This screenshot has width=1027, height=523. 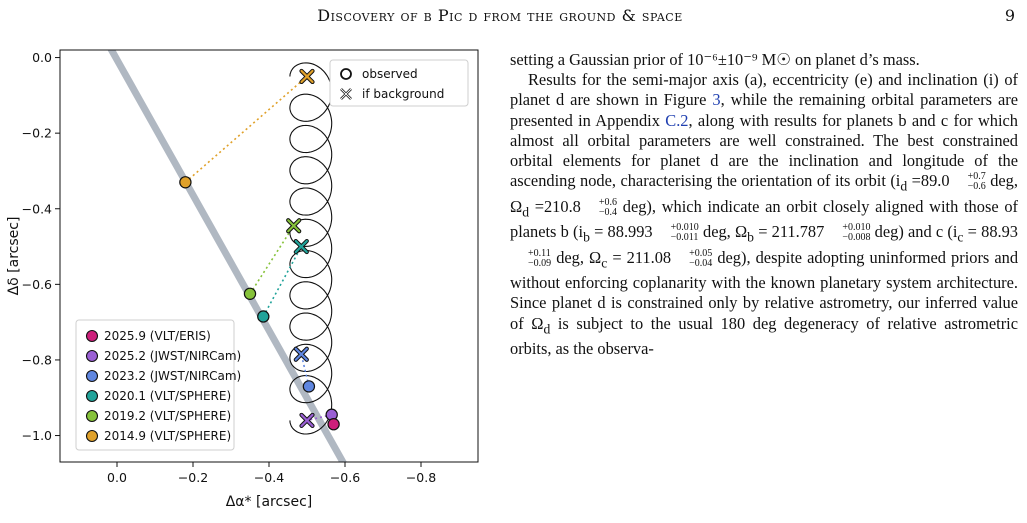 I want to click on uncertainty-upper: +0.7, so click(x=976, y=177).